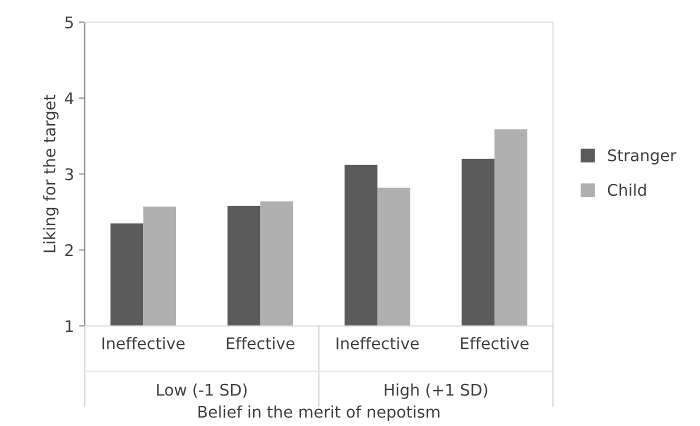 The width and height of the screenshot is (700, 426). Describe the element at coordinates (69, 326) in the screenshot. I see `y-tick-label: 1` at that location.